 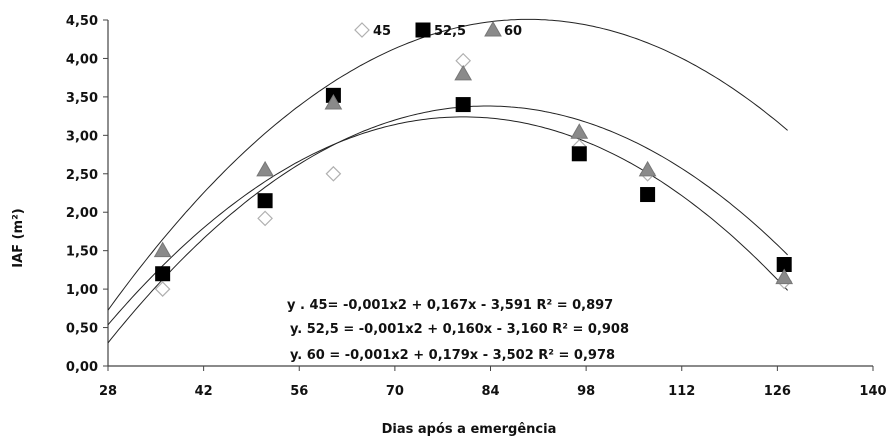 What do you see at coordinates (82, 252) in the screenshot?
I see `y-tick-label: 1,50` at bounding box center [82, 252].